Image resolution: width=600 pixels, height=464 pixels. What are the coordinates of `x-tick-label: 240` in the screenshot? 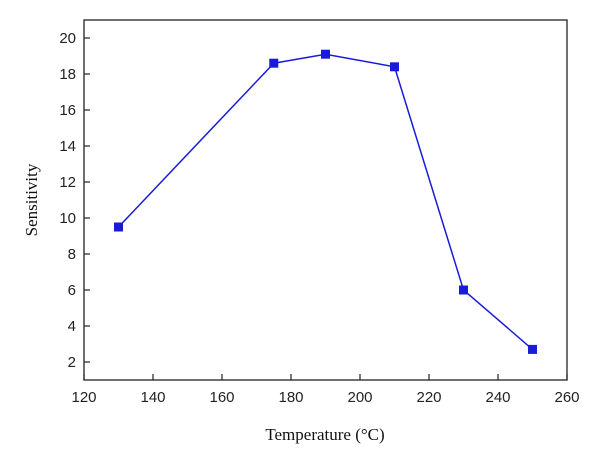 It's located at (497, 397).